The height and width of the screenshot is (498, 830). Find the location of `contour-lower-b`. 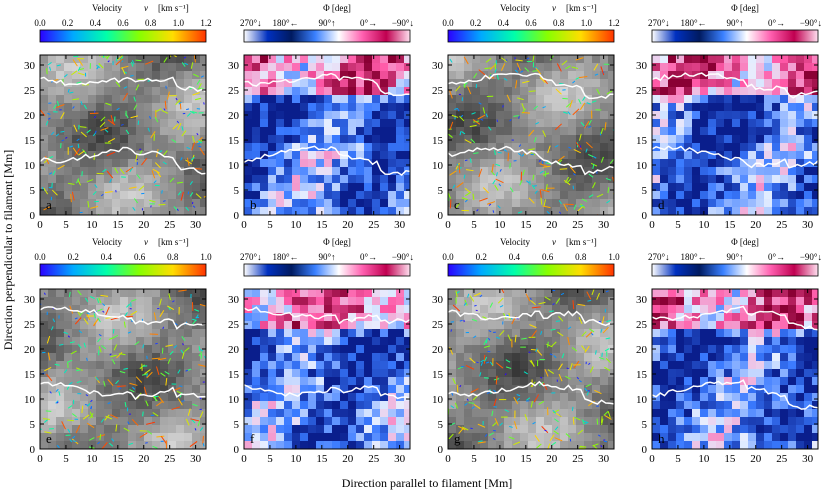

contour-lower-b is located at coordinates (327, 160).